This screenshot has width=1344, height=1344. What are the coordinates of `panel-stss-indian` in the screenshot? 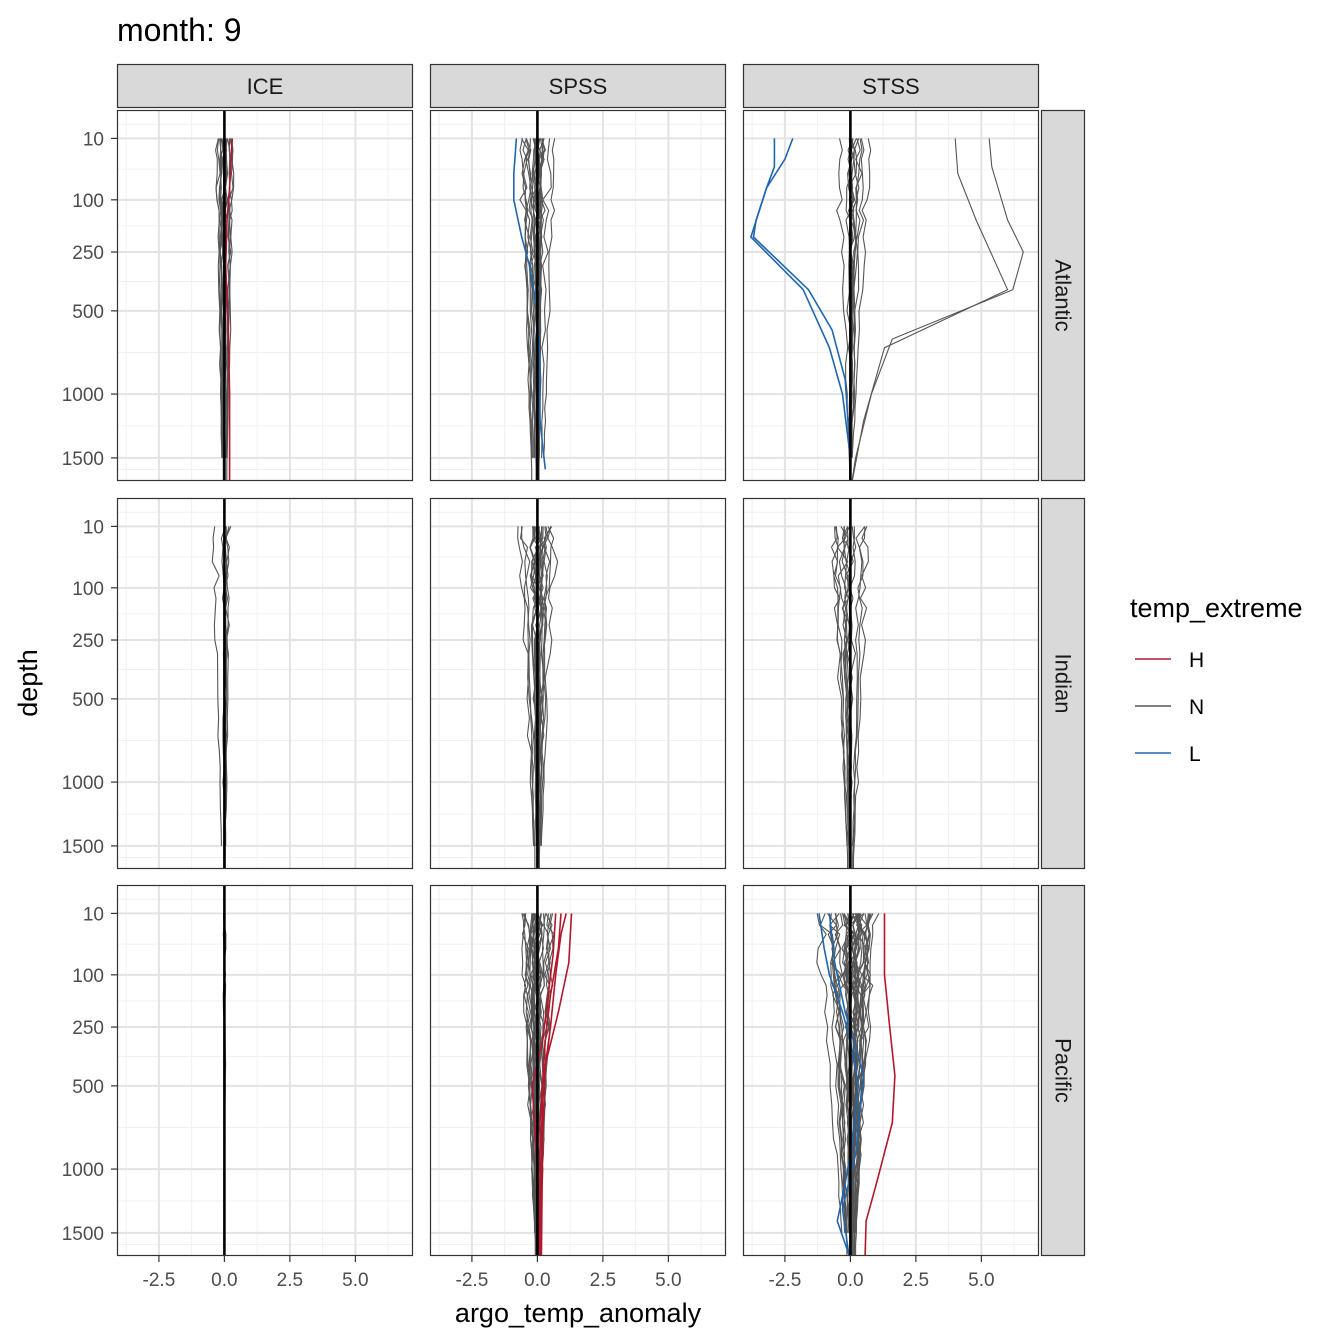 It's located at (891, 683).